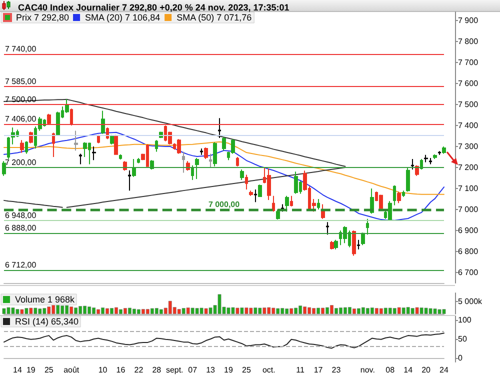 The width and height of the screenshot is (500, 375). What do you see at coordinates (122, 17) in the screenshot?
I see `legend-label: SMA (20) 7 106,84` at bounding box center [122, 17].